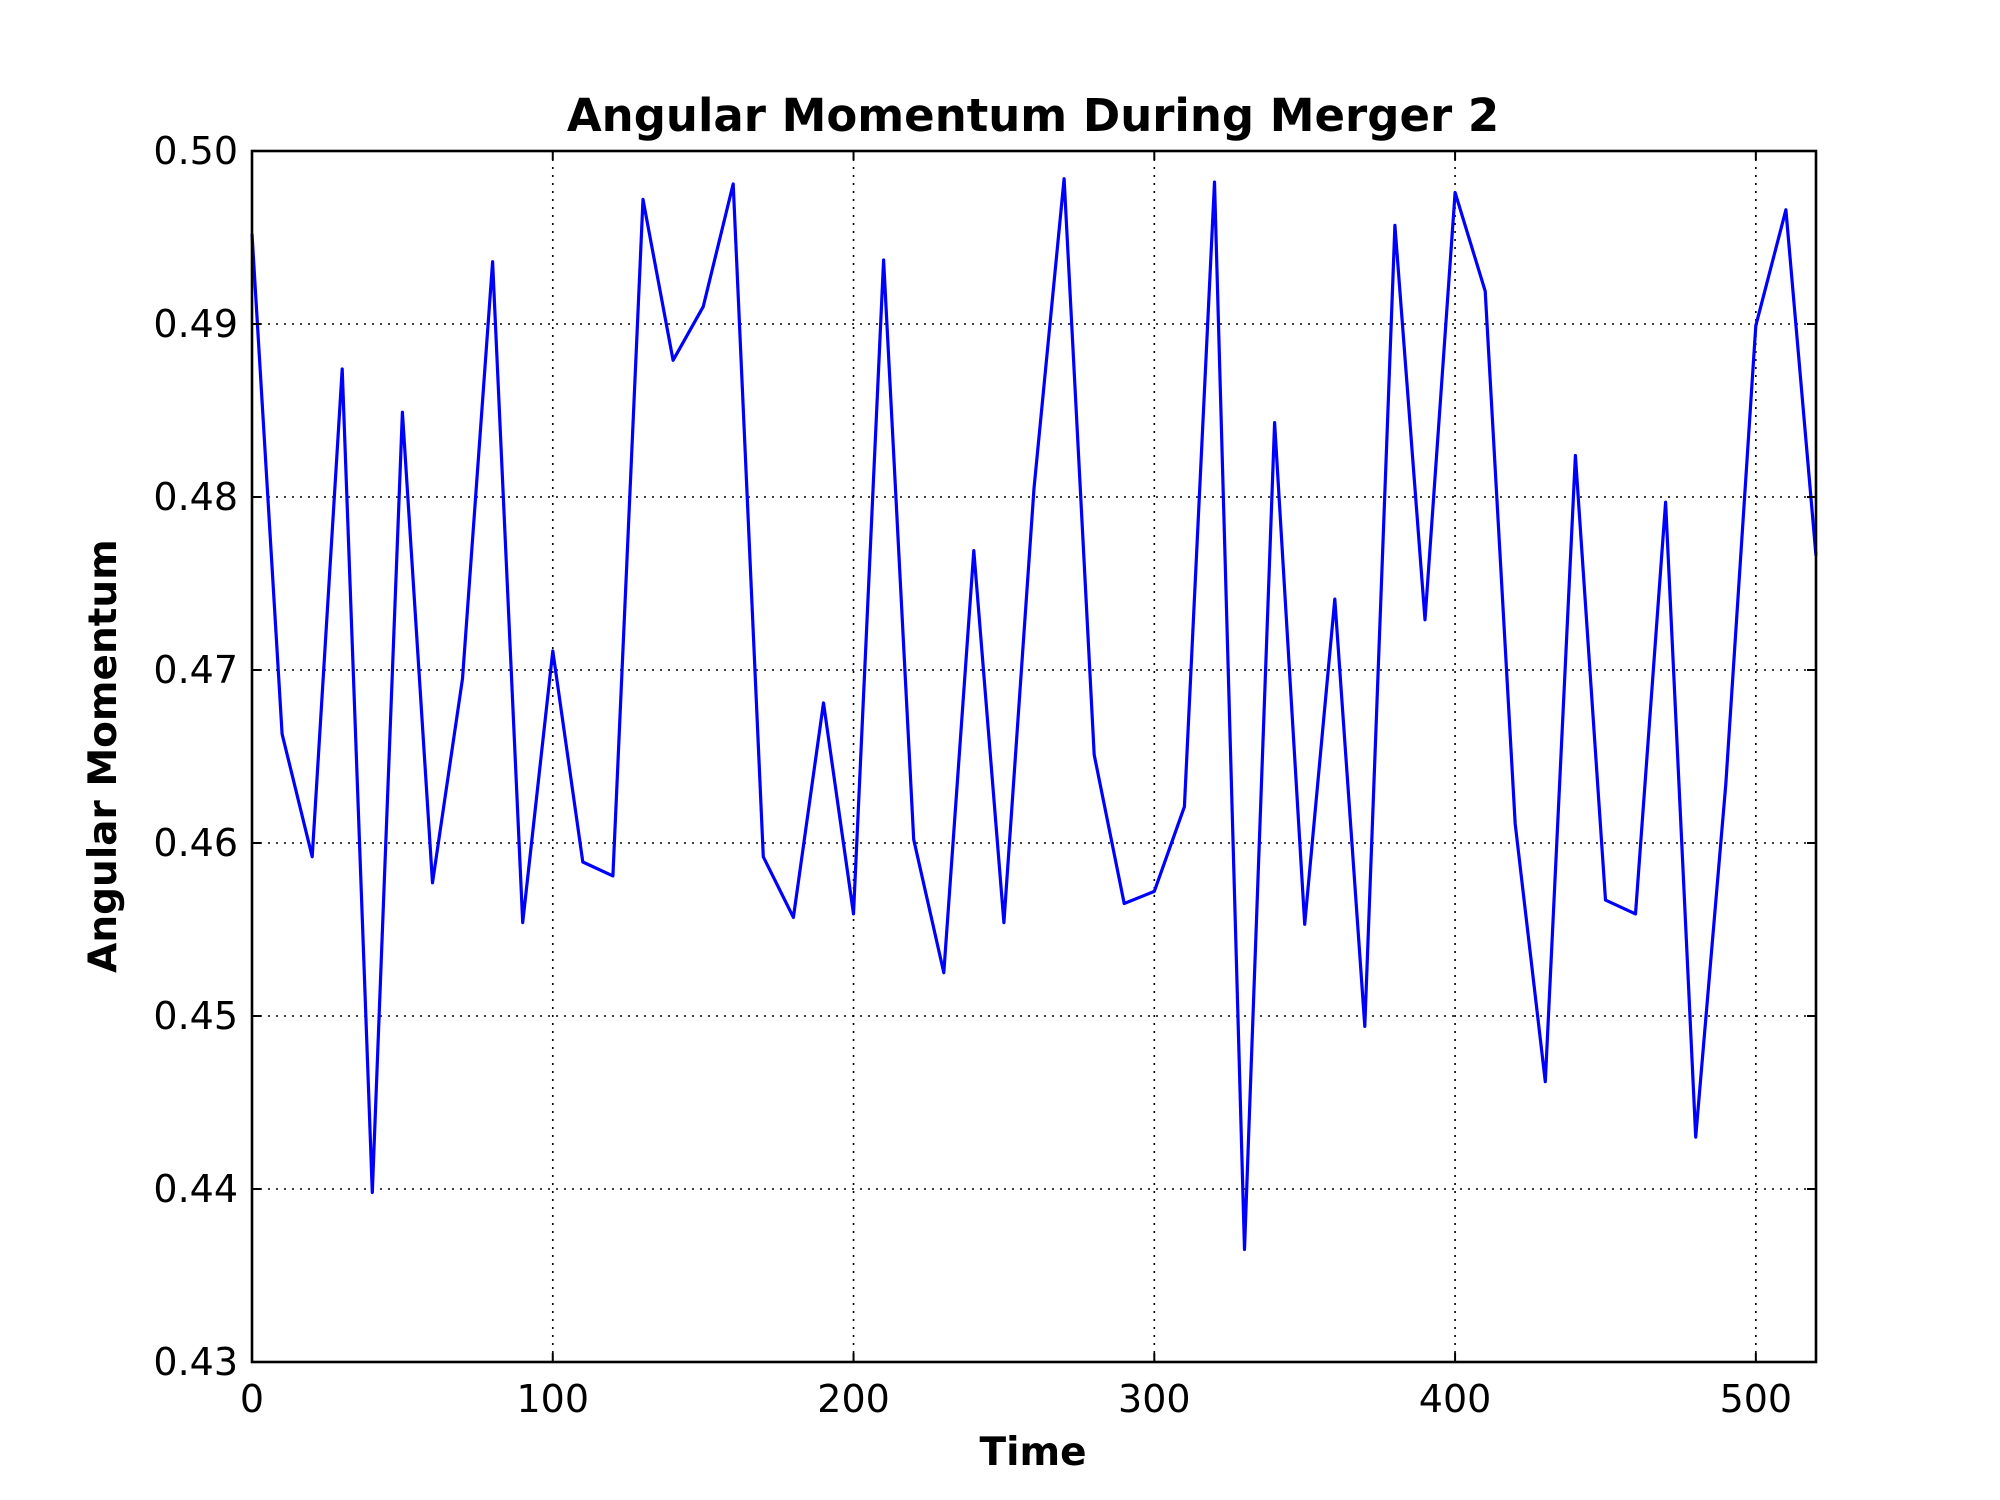  Describe the element at coordinates (853, 1399) in the screenshot. I see `x-tick-label: 200` at that location.